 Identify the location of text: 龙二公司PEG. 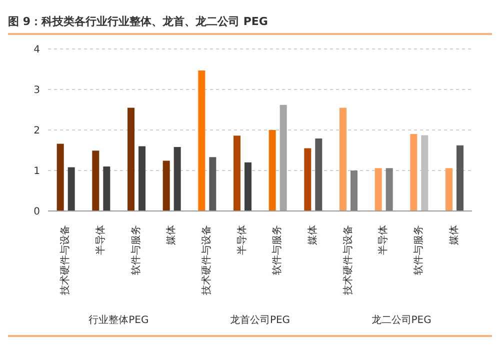
(401, 320).